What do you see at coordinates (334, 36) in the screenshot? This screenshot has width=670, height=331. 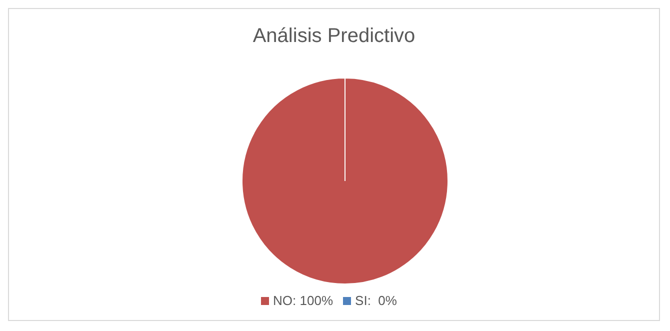 I see `chart-title: Análisis Predictivo` at bounding box center [334, 36].